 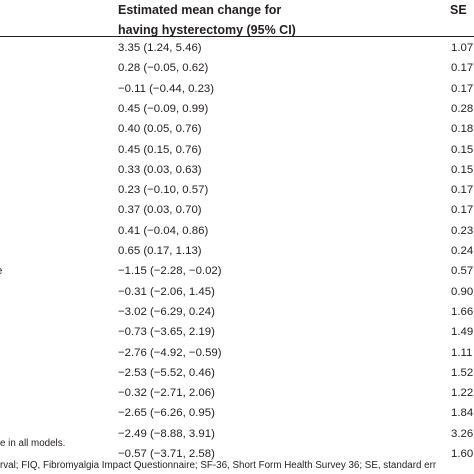 I want to click on row-estimate: −0.32 (−2.71, 2.06), so click(x=166, y=393).